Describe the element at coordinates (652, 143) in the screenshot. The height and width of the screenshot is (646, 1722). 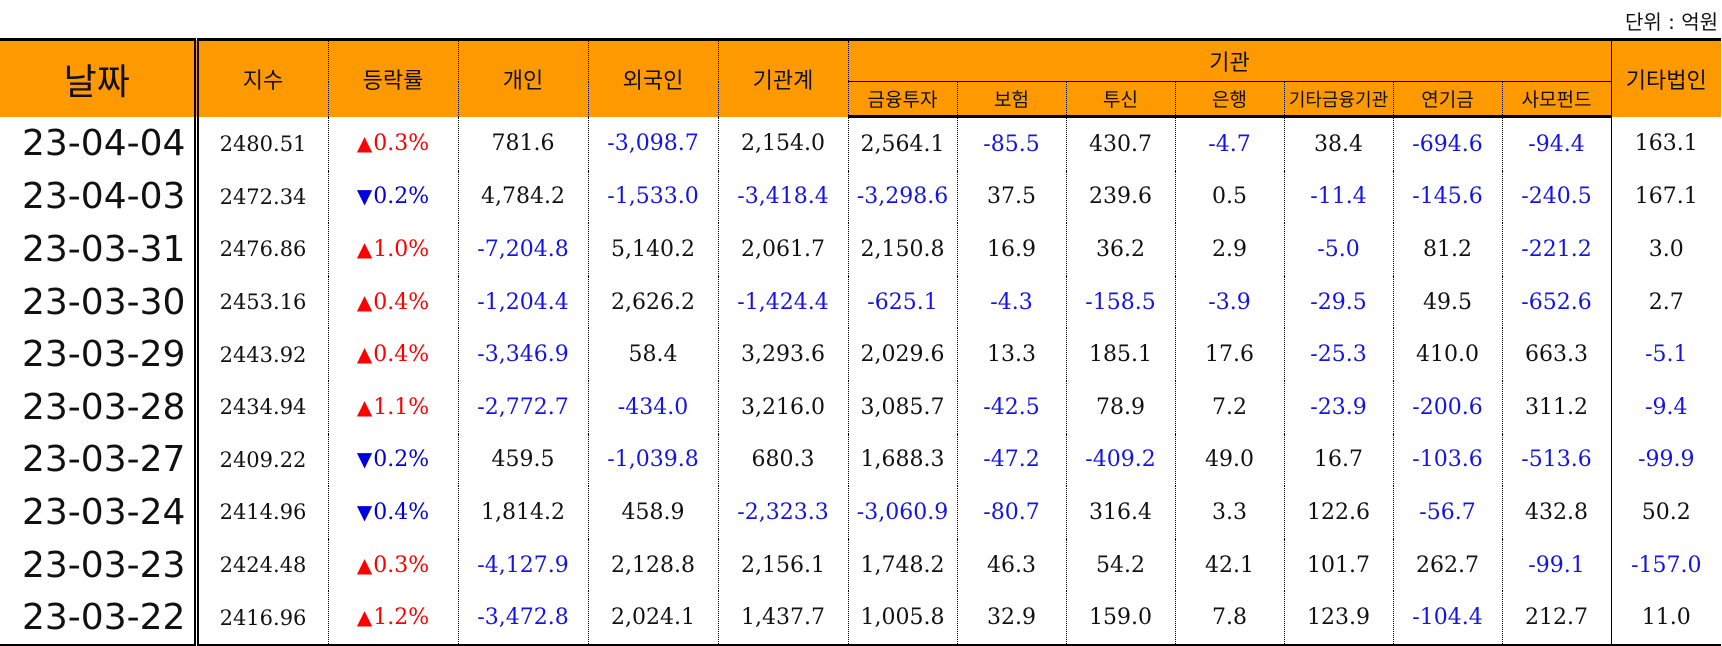
I see `row-cell: -3,098.7` at that location.